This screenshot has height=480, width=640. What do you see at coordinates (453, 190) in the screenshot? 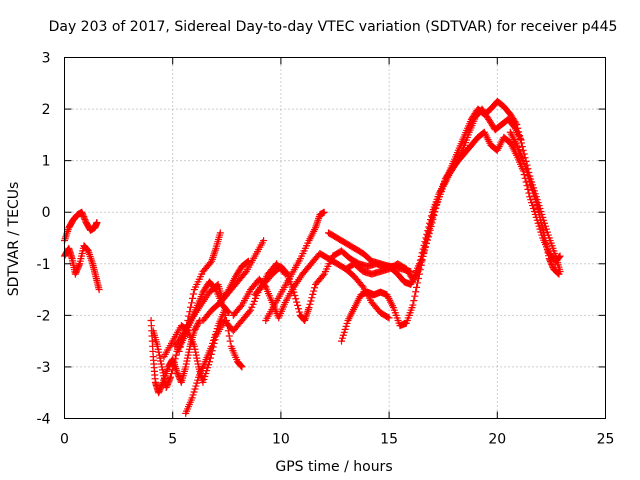
I see `series-track-o` at bounding box center [453, 190].